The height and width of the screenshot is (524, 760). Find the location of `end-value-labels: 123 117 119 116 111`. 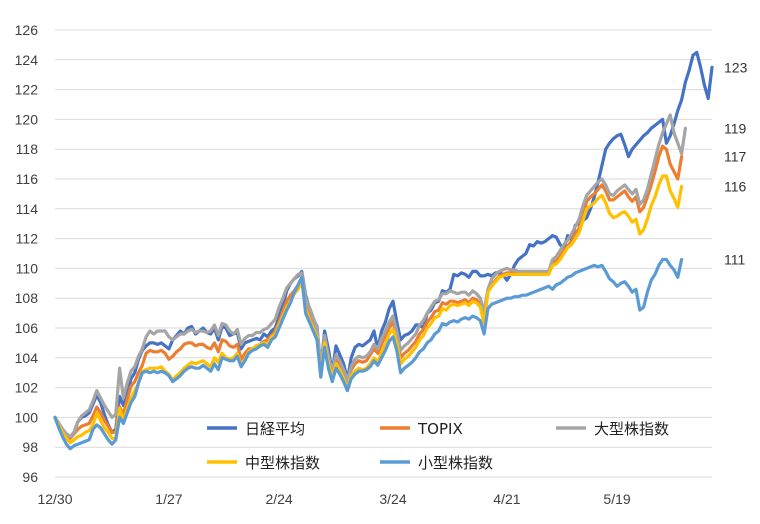

end-value-labels: 123 117 119 116 111 is located at coordinates (736, 163).